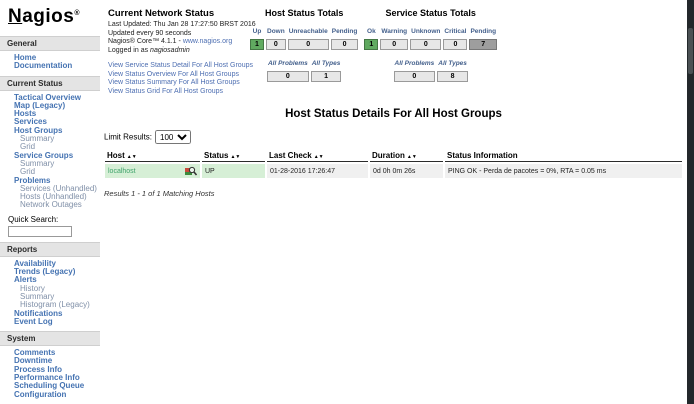 This screenshot has width=694, height=404. I want to click on sidebar-section-system: System, so click(50, 339).